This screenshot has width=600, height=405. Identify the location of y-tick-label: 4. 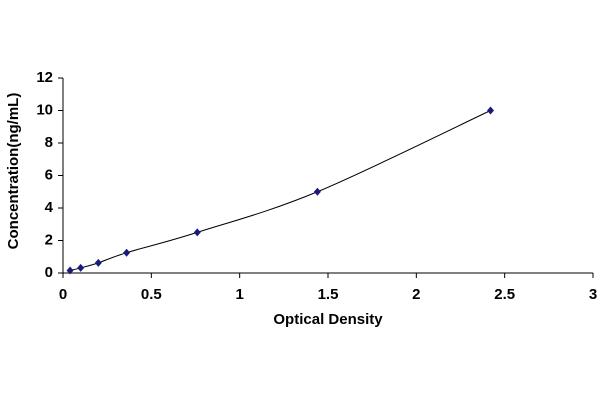
(49, 207).